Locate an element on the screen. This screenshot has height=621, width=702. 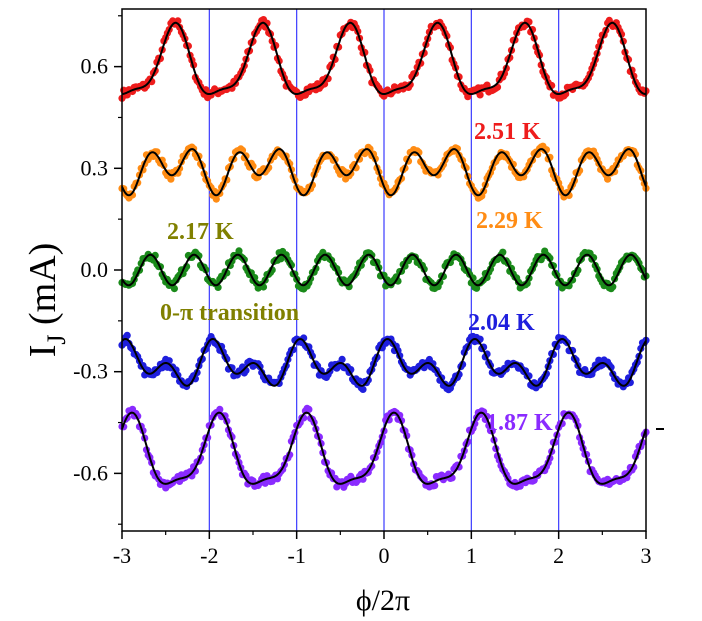
y-axis-title-unit: (mA) is located at coordinates (43, 289).